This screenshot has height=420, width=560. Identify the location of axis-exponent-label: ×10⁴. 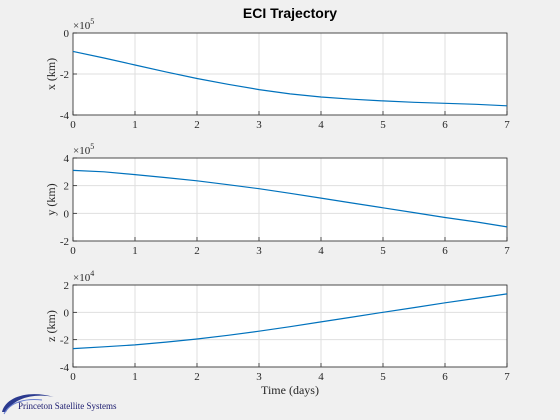
(83, 276).